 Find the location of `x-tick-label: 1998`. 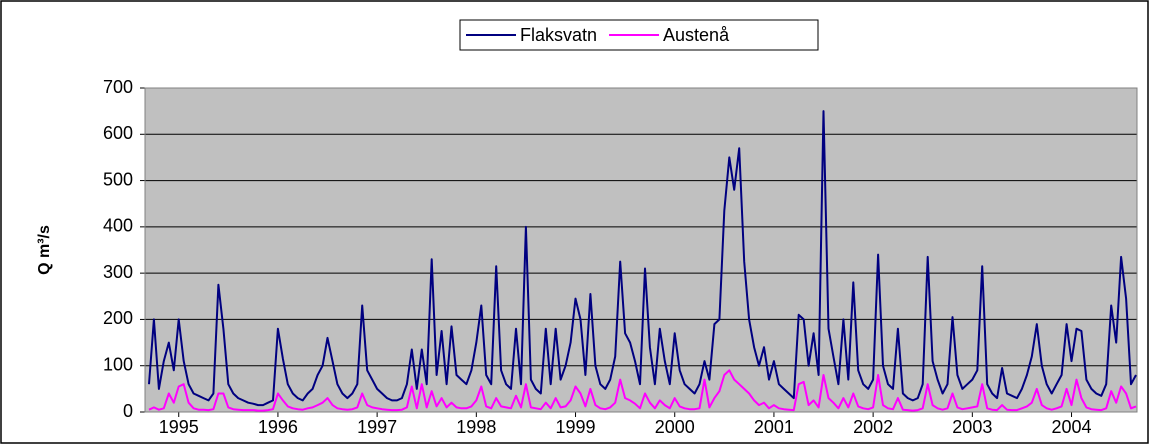

x-tick-label: 1998 is located at coordinates (476, 427).